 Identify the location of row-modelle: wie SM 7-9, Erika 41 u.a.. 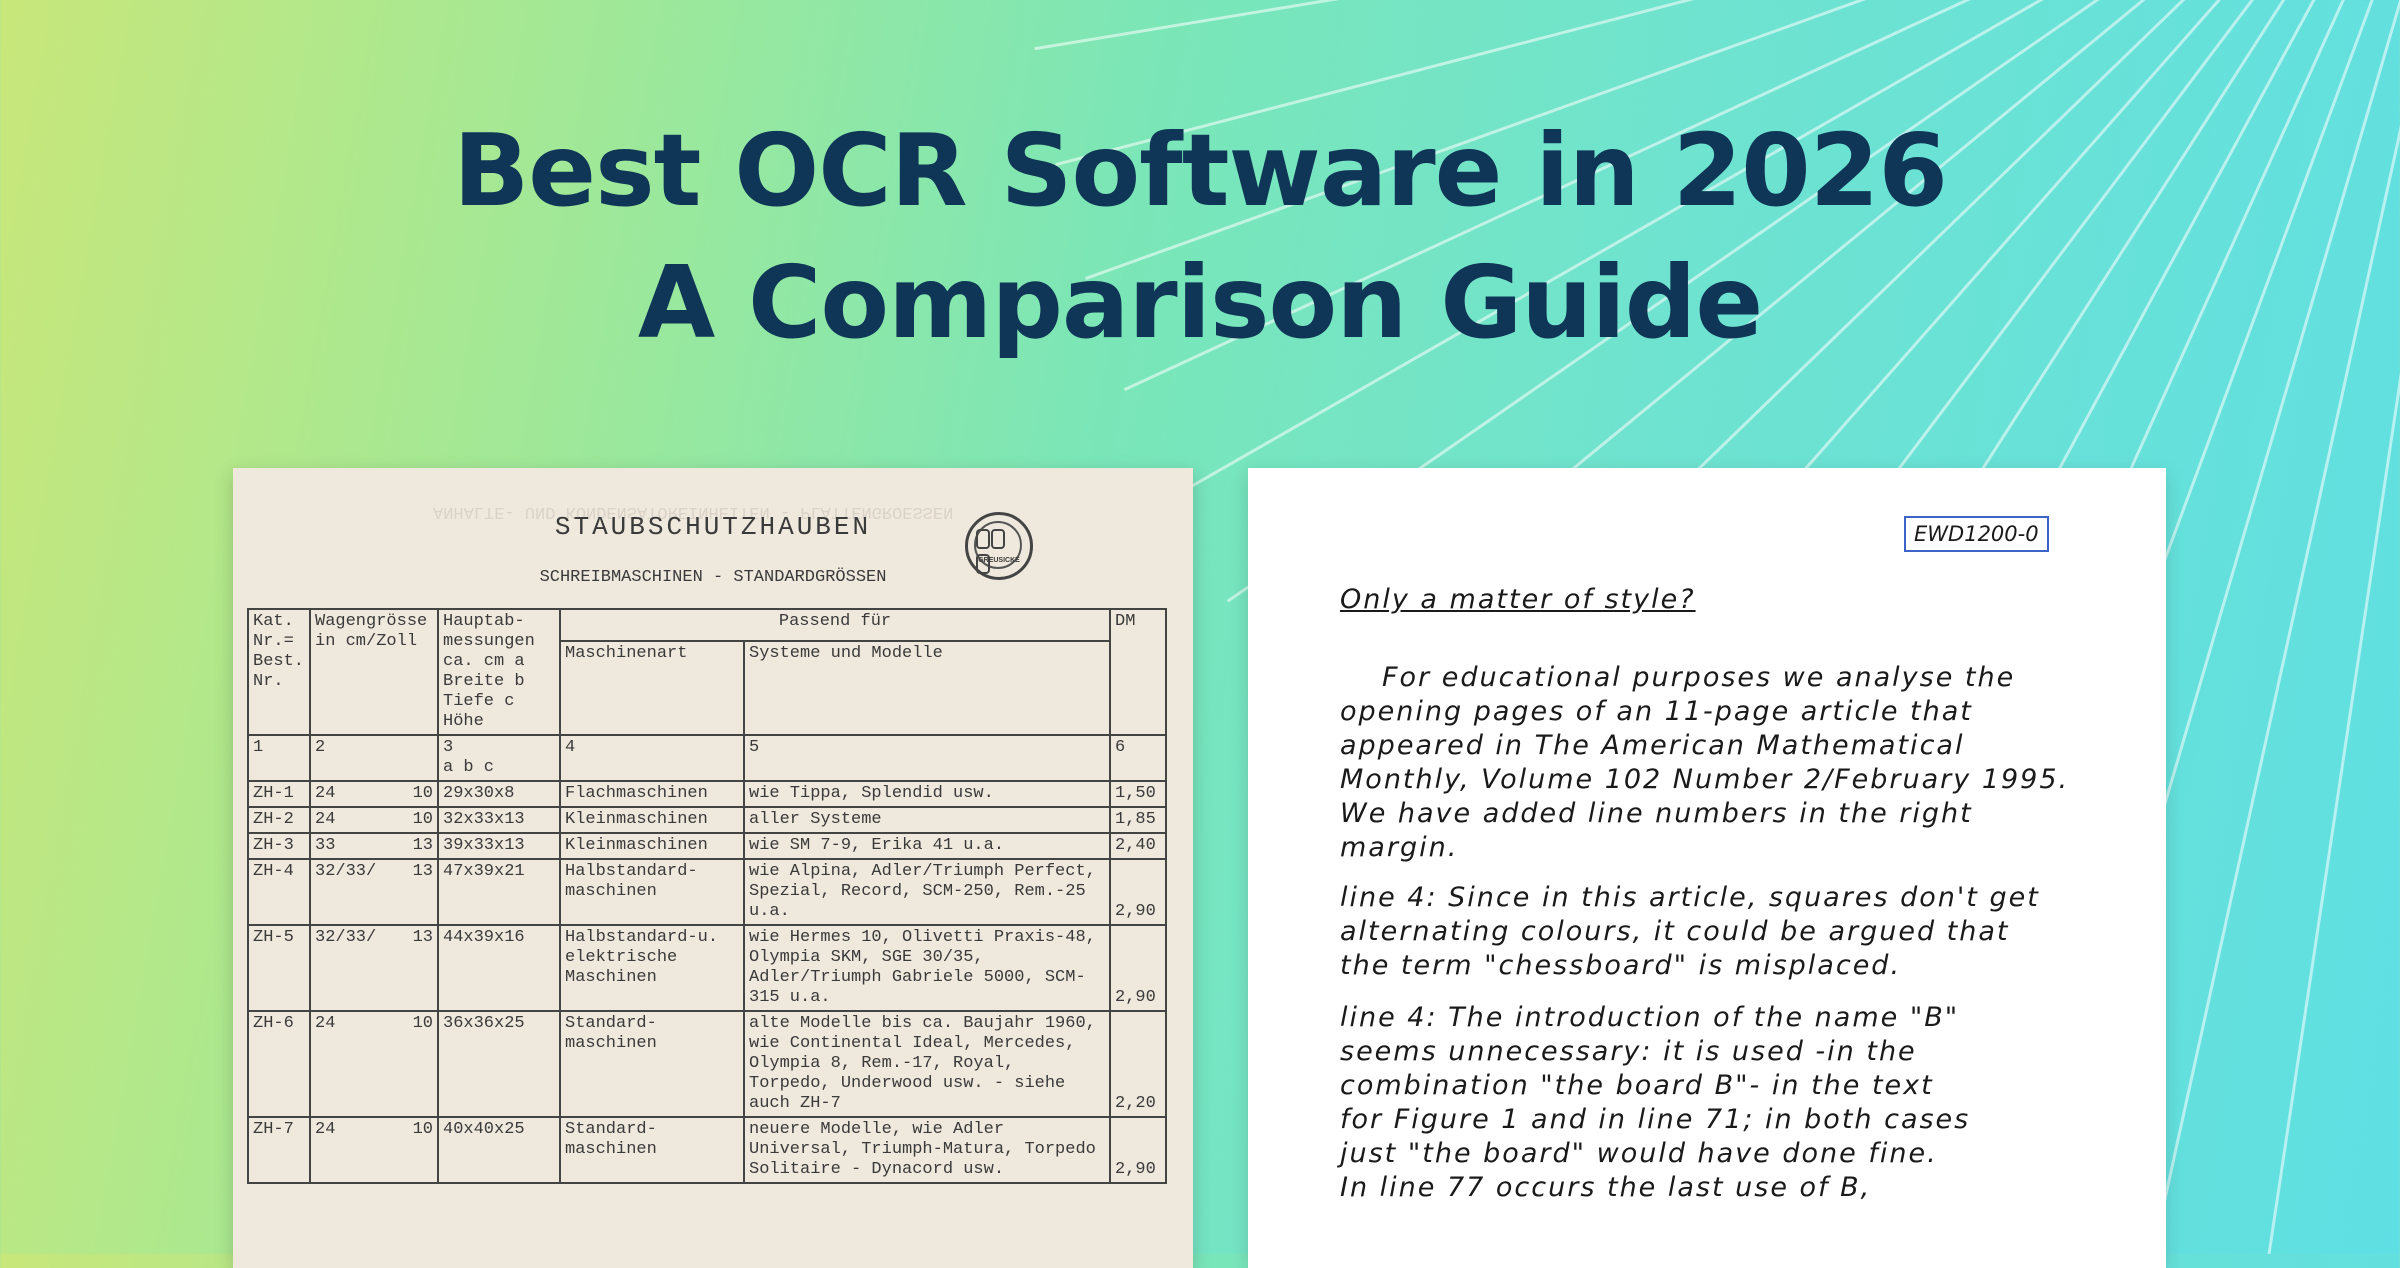
(927, 846).